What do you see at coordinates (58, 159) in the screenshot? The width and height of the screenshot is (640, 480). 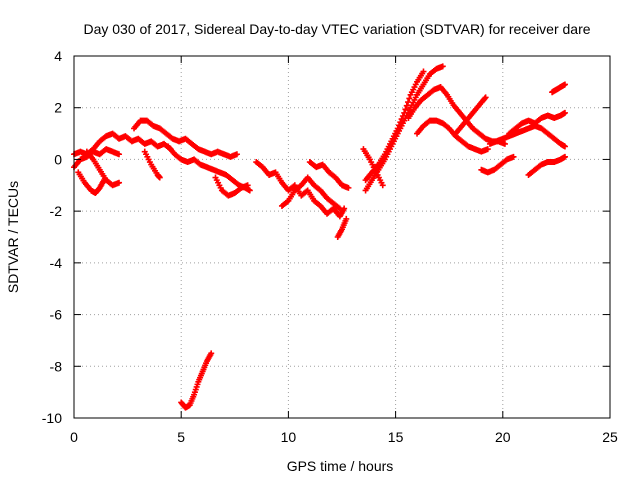 I see `y-tick-label: 0` at bounding box center [58, 159].